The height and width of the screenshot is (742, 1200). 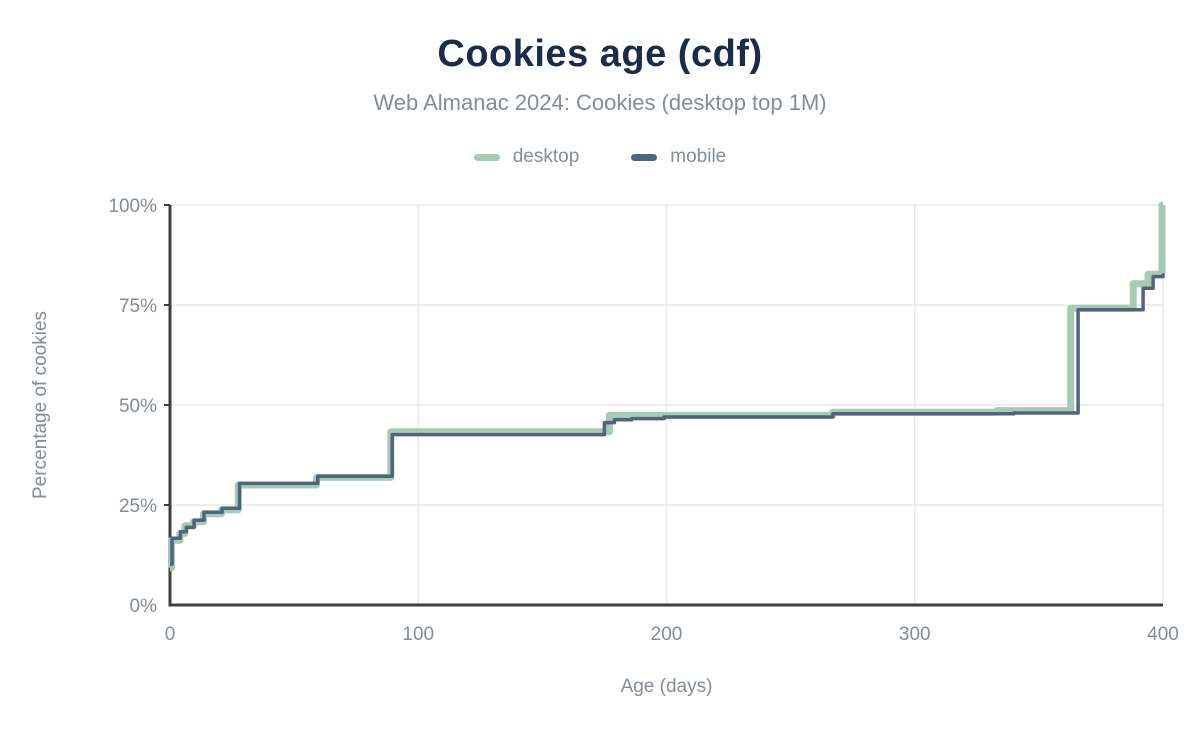 What do you see at coordinates (667, 686) in the screenshot?
I see `x-axis-title: Age (days)` at bounding box center [667, 686].